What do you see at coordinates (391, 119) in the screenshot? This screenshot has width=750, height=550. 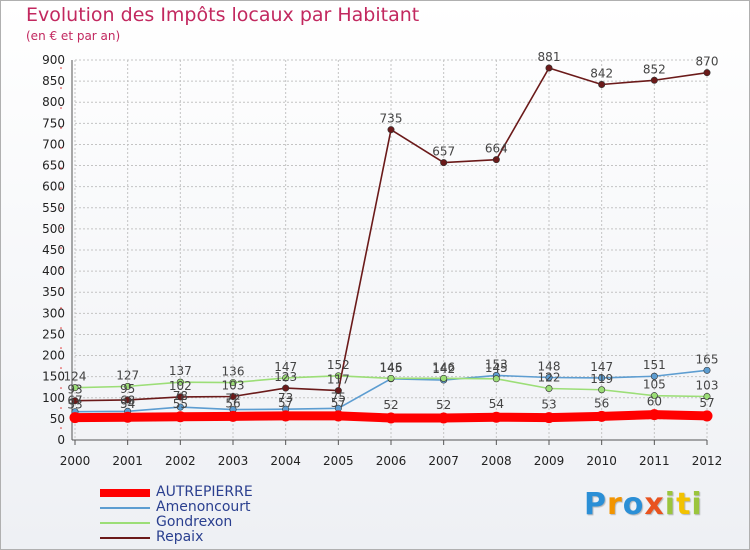 I see `data-label-repaix: 735` at bounding box center [391, 119].